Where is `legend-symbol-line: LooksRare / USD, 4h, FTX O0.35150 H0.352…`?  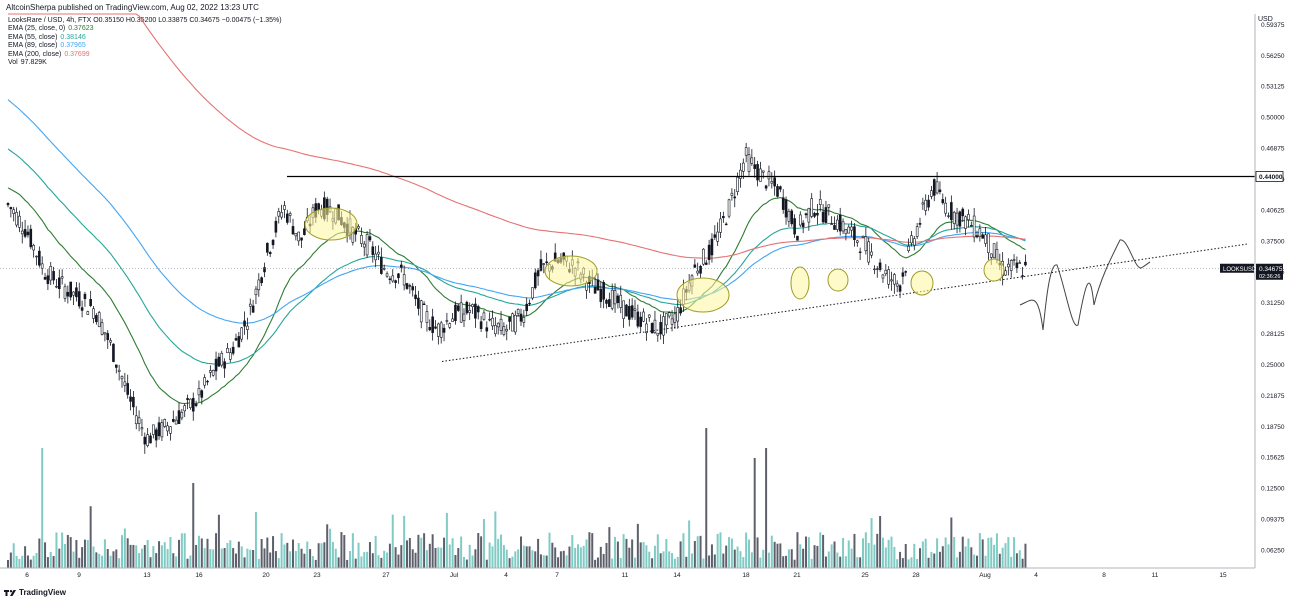 legend-symbol-line: LooksRare / USD, 4h, FTX O0.35150 H0.352… is located at coordinates (145, 20).